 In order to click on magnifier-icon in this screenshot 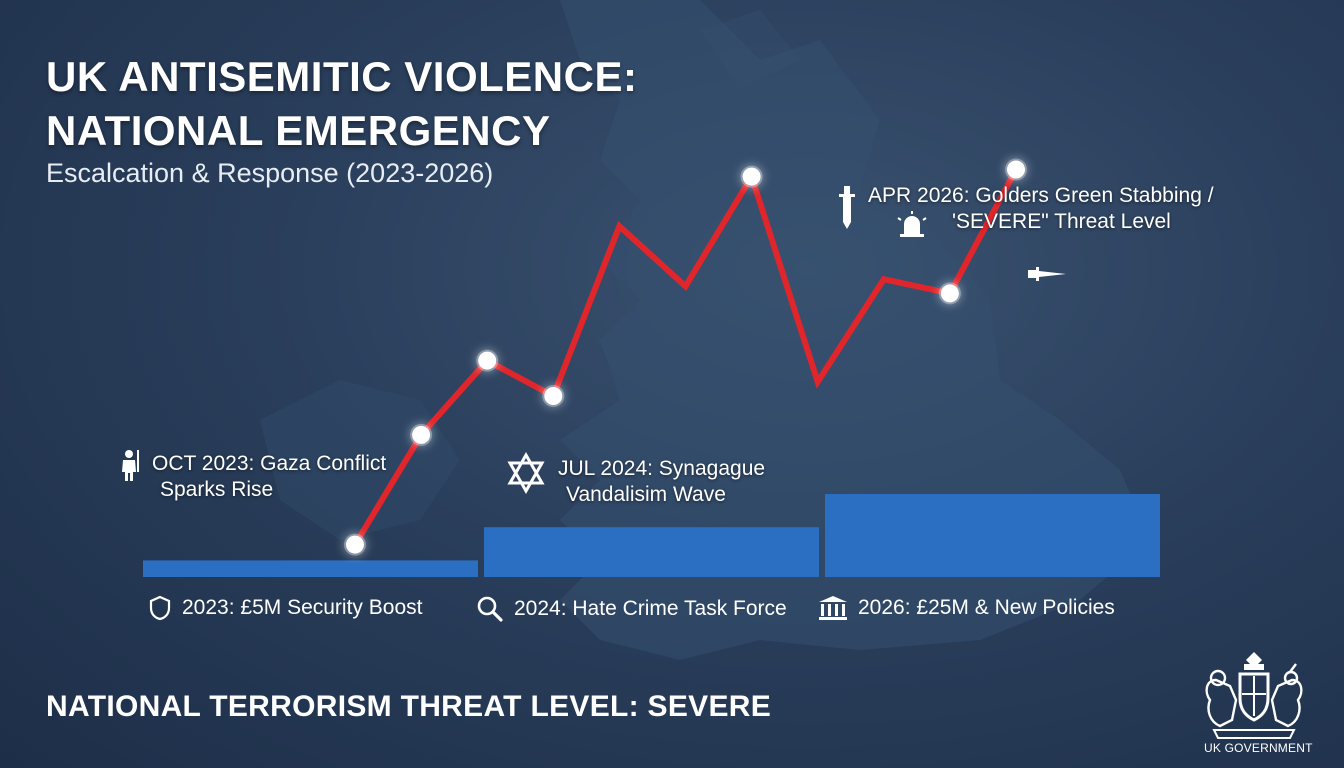, I will do `click(490, 609)`.